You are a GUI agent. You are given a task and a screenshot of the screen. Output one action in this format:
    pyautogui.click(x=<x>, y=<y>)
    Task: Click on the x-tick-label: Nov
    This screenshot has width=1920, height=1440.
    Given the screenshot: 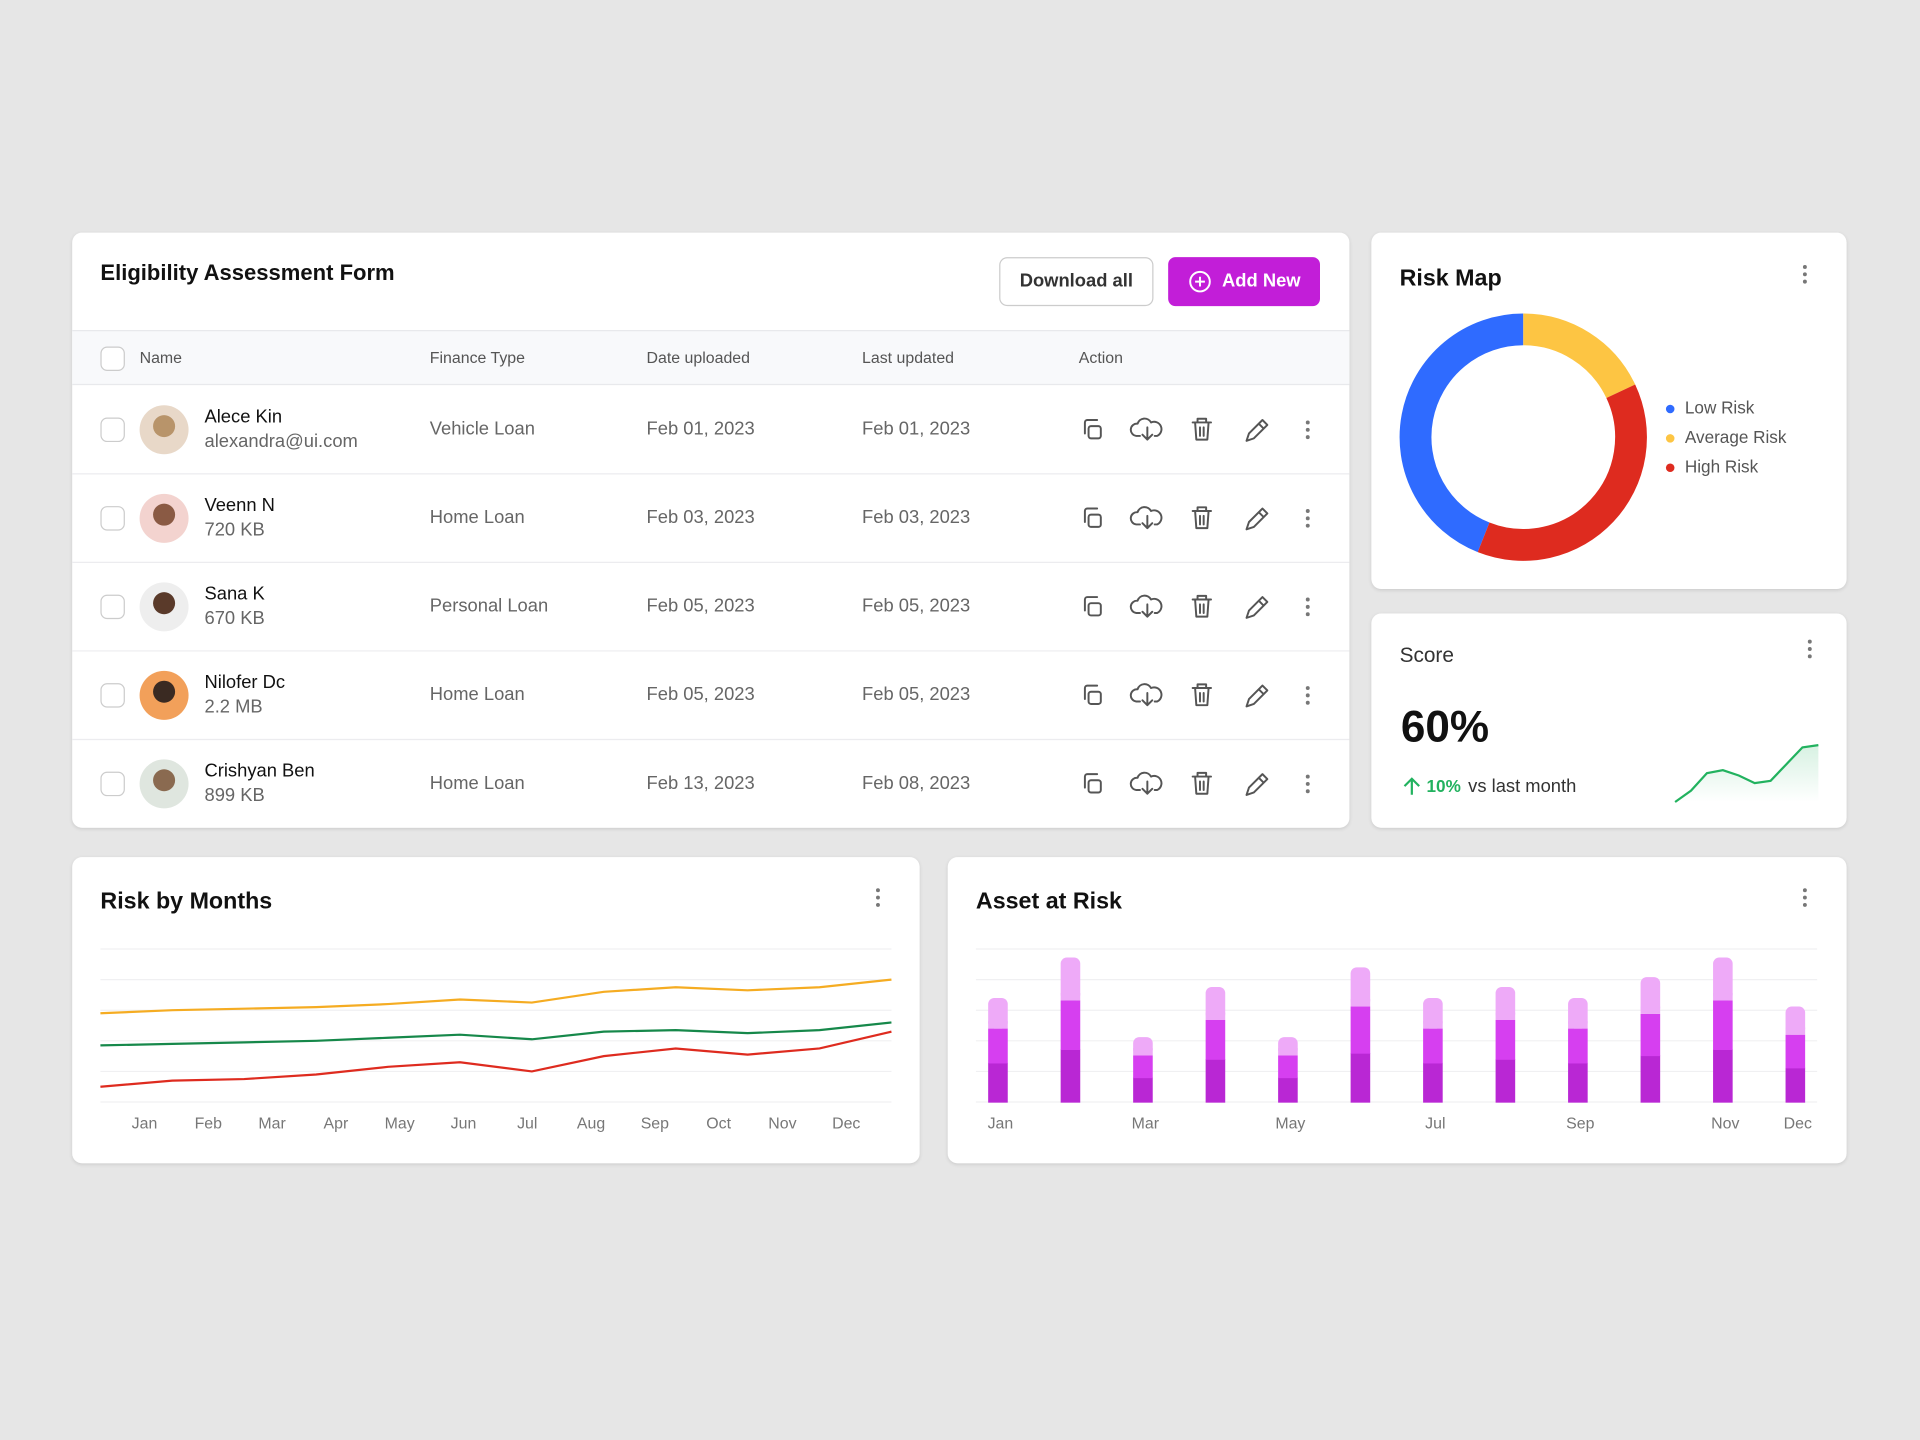 What is the action you would take?
    pyautogui.click(x=782, y=1123)
    